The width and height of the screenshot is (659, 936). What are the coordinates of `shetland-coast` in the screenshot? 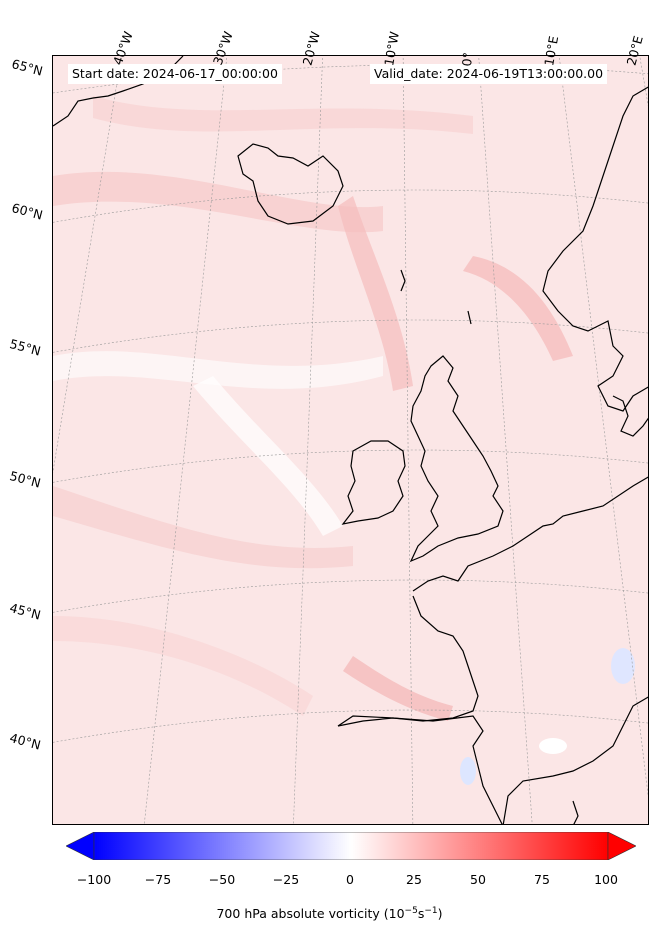 It's located at (469, 317).